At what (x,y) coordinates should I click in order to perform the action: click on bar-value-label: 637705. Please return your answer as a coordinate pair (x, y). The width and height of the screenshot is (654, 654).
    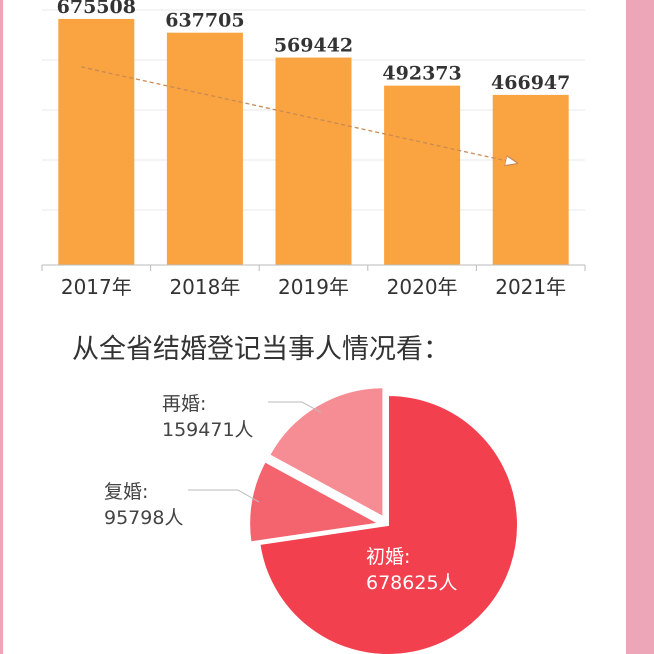
    Looking at the image, I should click on (204, 21).